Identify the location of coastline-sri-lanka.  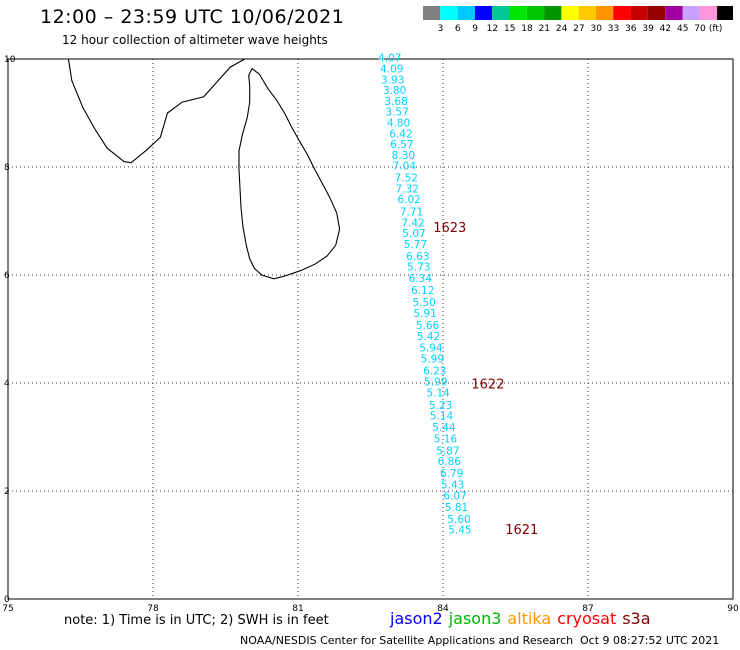
(289, 173).